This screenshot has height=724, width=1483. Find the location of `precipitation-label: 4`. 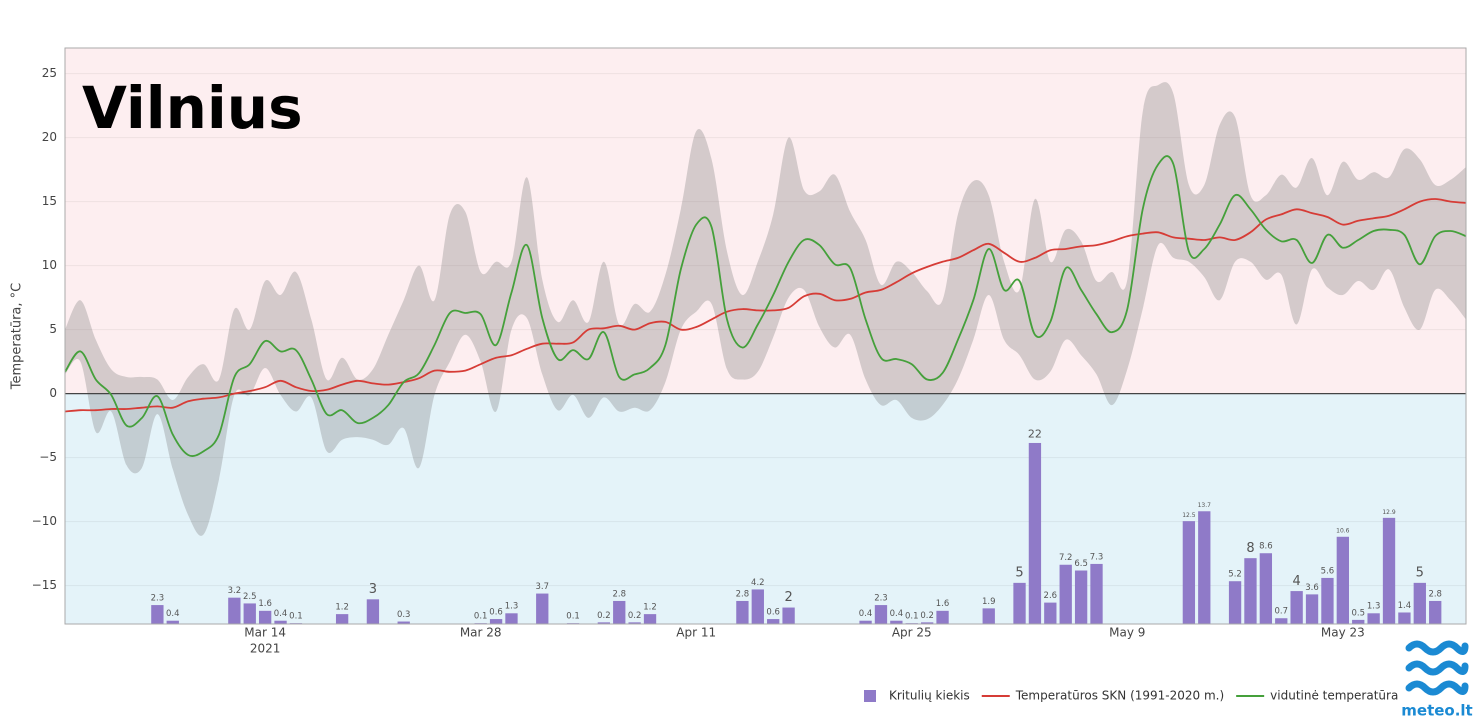

precipitation-label: 4 is located at coordinates (1297, 581).